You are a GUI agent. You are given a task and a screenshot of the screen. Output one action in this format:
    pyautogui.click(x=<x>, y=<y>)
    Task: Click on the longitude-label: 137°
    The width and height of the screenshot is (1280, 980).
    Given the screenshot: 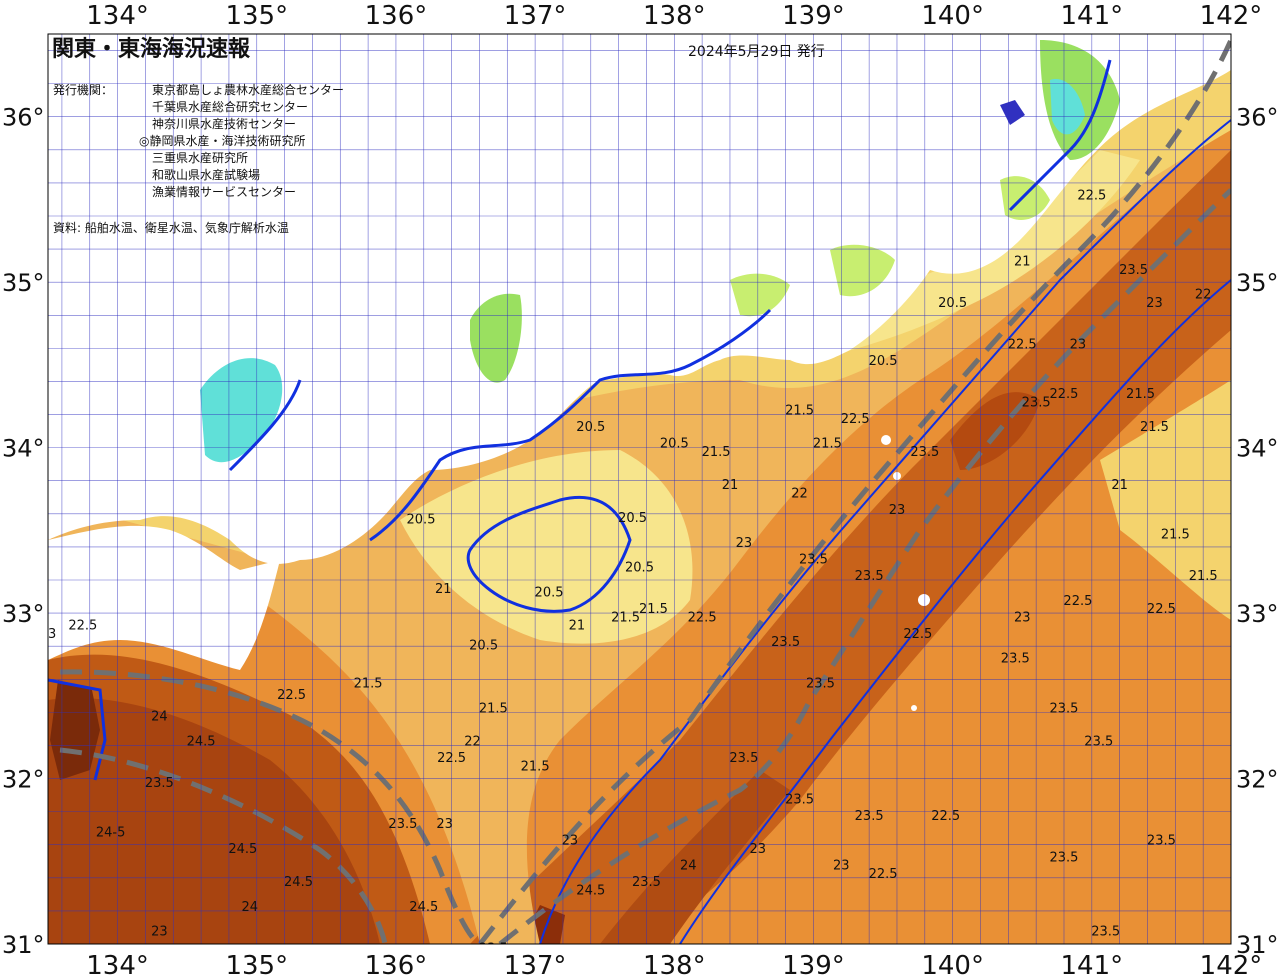 What is the action you would take?
    pyautogui.click(x=535, y=965)
    